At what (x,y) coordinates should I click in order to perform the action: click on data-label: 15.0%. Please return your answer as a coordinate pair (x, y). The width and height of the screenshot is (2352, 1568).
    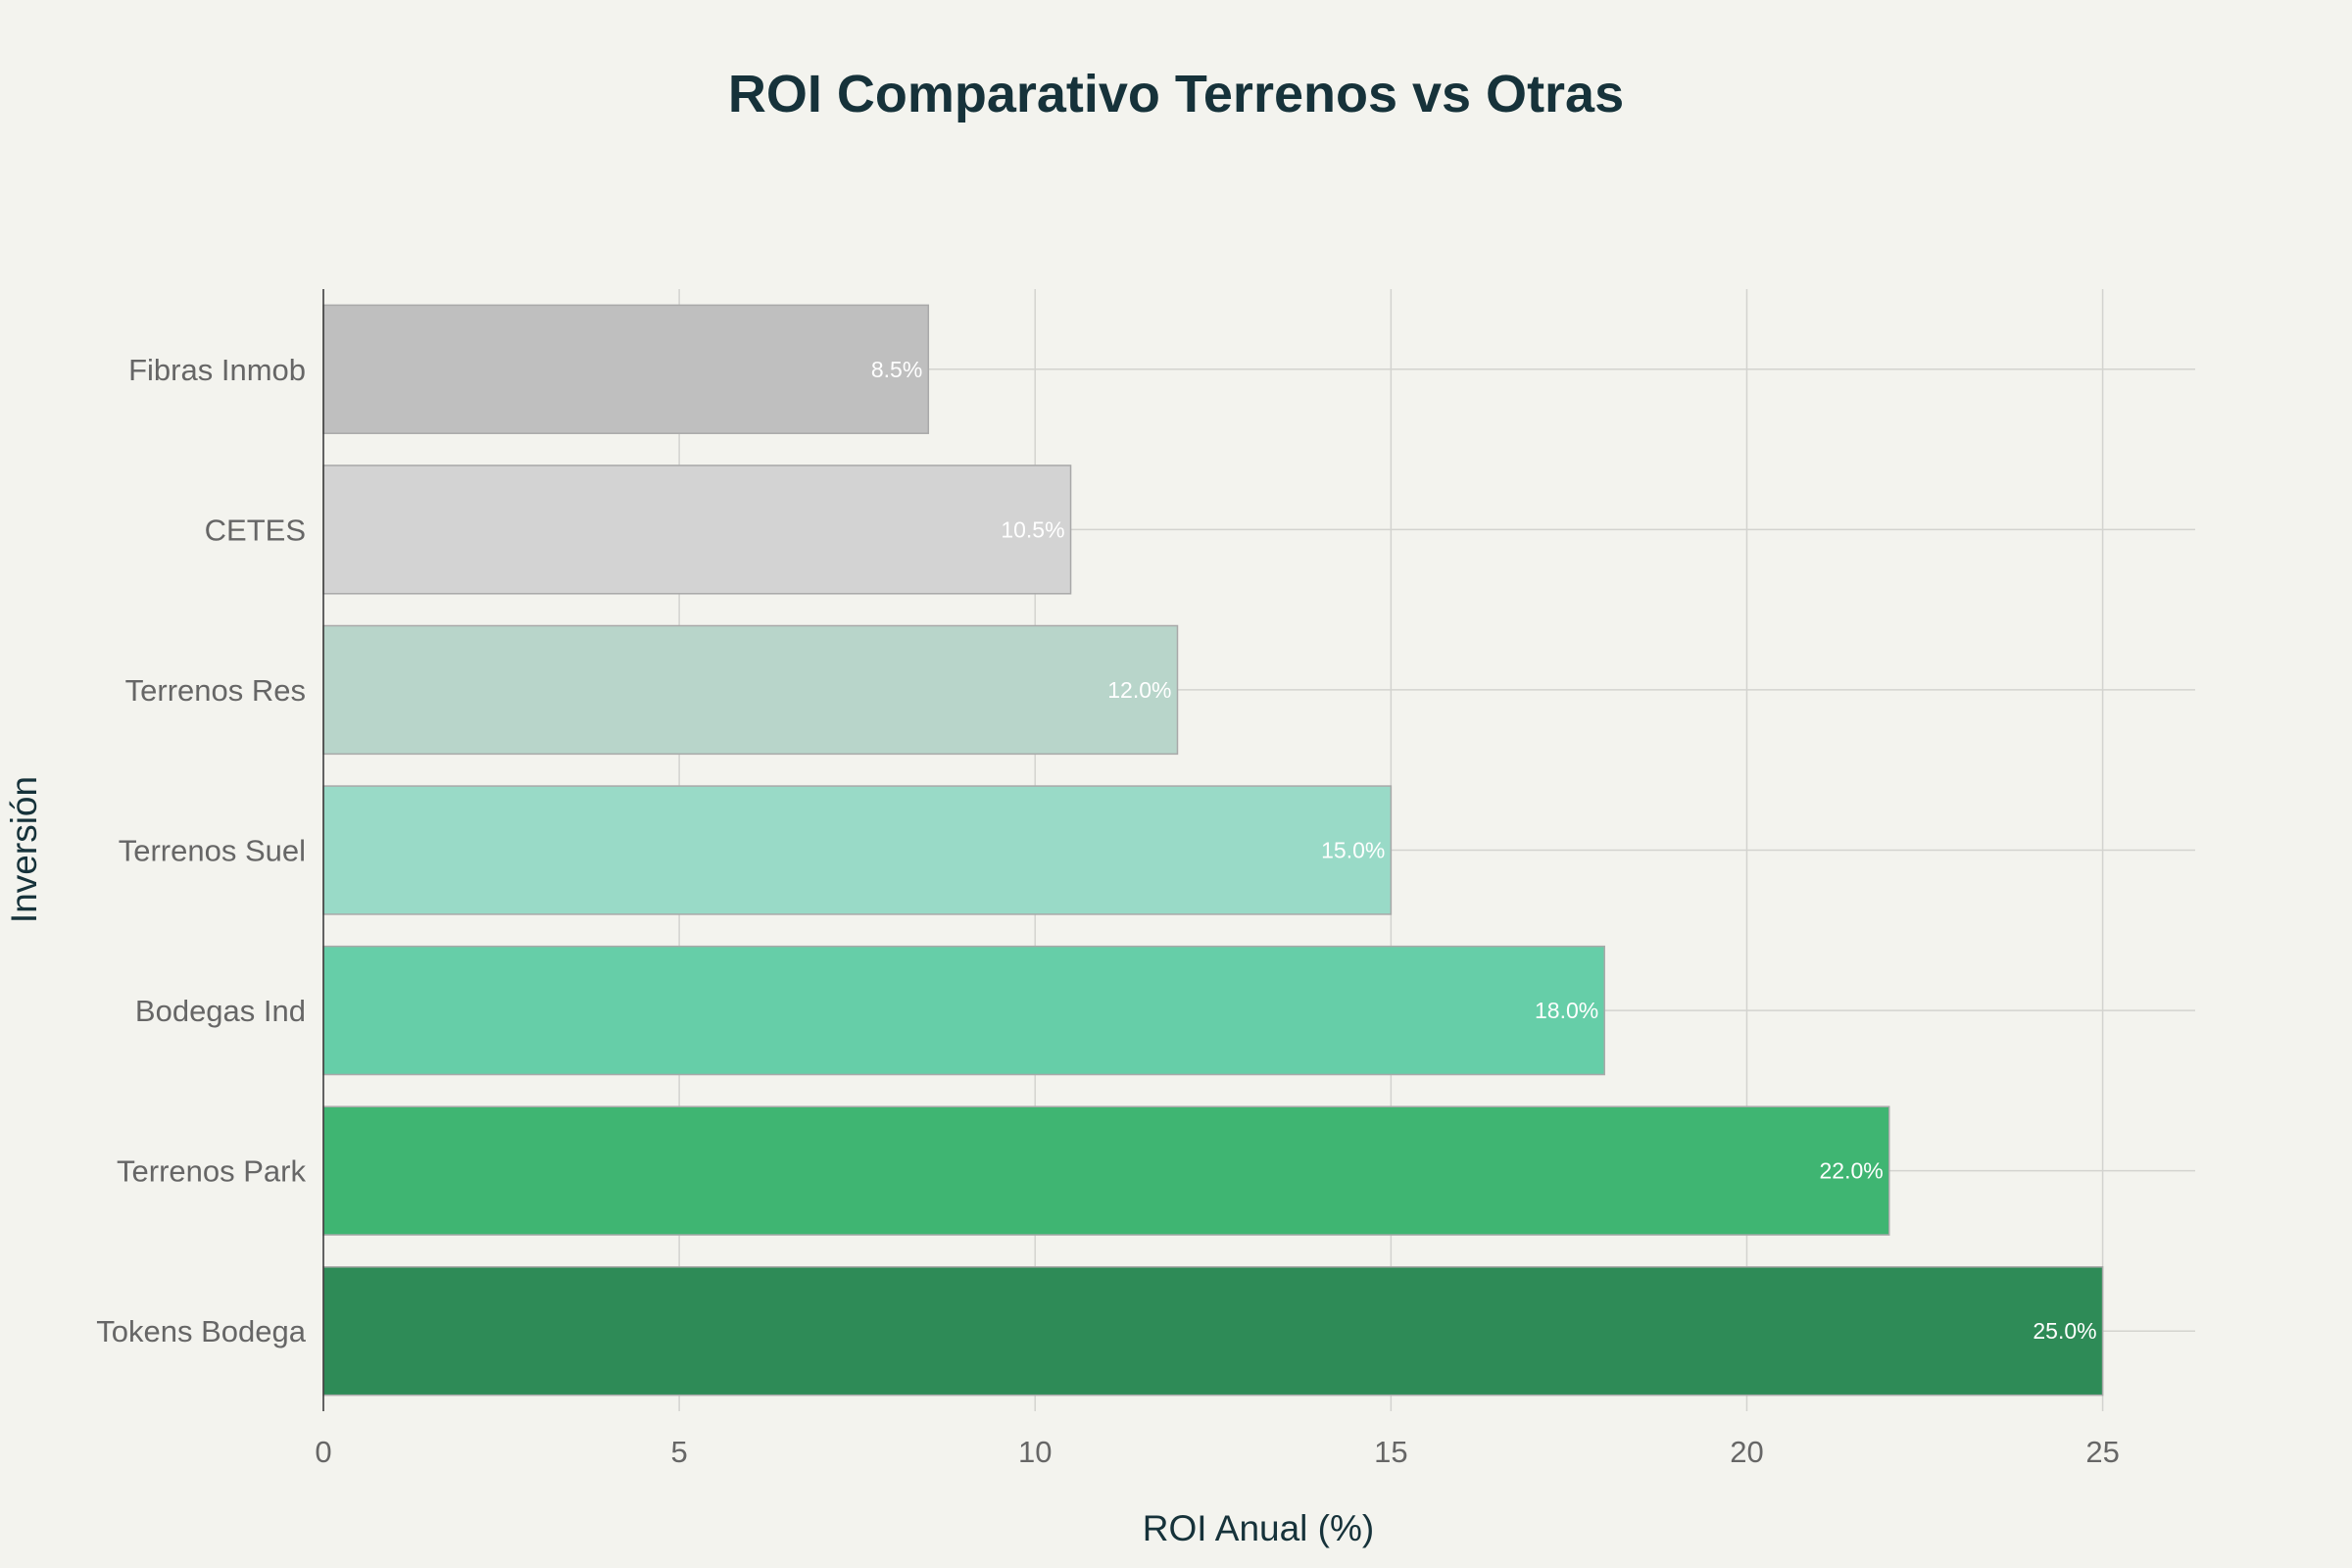
    Looking at the image, I should click on (1353, 850).